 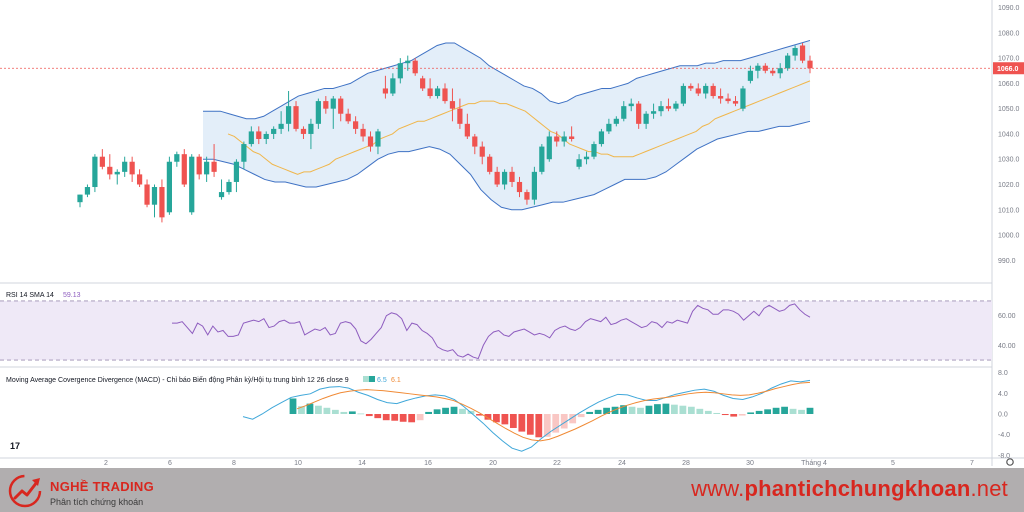 I want to click on time-axis-tick-label: 5, so click(x=893, y=463).